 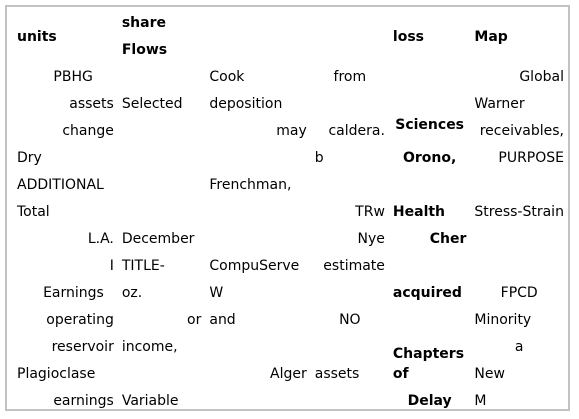 I want to click on table-row: assets Selected deposition Warner, so click(x=290, y=104).